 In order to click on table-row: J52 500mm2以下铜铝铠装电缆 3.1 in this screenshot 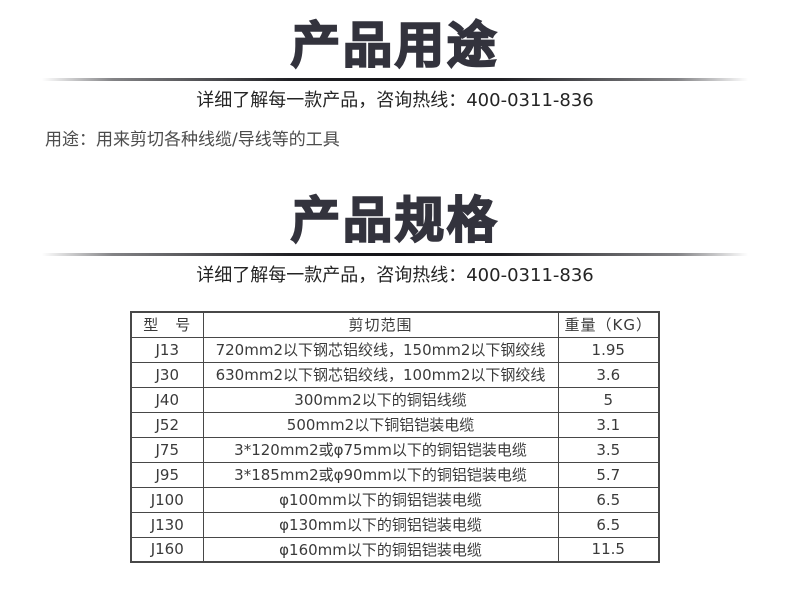, I will do `click(395, 424)`.